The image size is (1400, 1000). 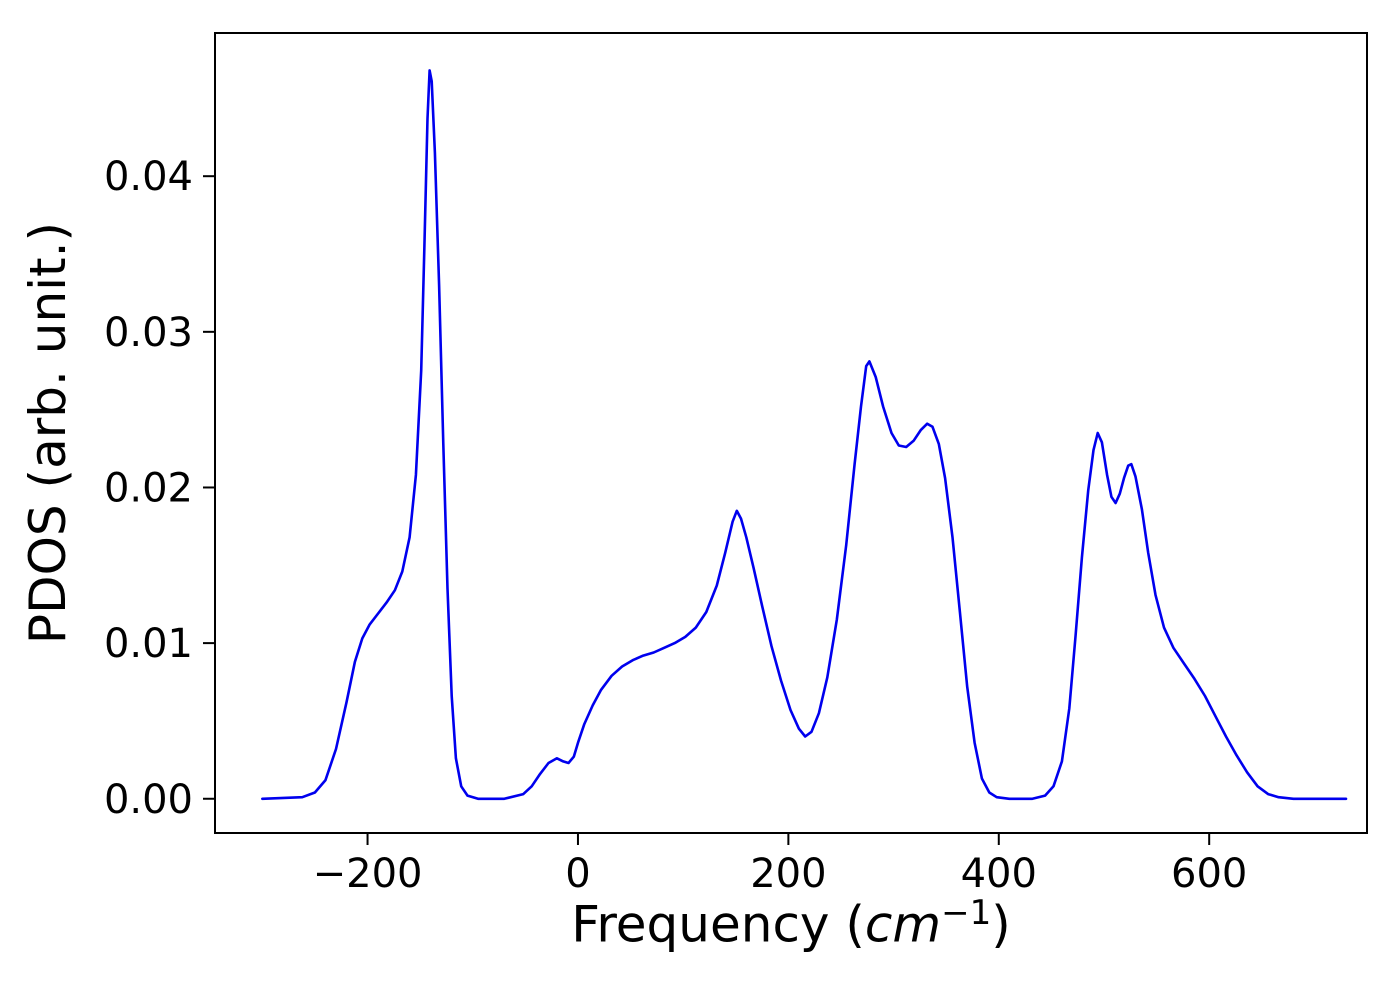 What do you see at coordinates (903, 924) in the screenshot?
I see `x-axis-title-italic: cm` at bounding box center [903, 924].